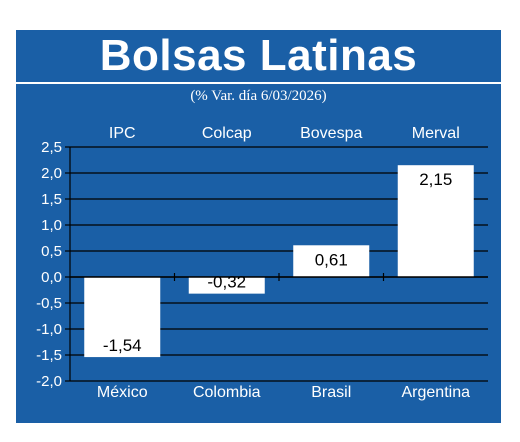  Describe the element at coordinates (49, 355) in the screenshot. I see `y-tick-label: -1,5` at that location.